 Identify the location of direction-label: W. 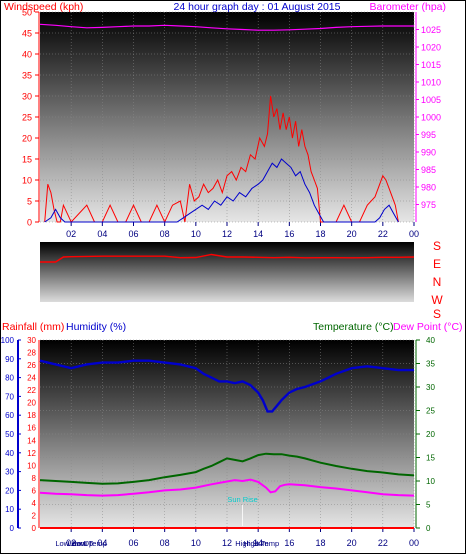
(437, 300).